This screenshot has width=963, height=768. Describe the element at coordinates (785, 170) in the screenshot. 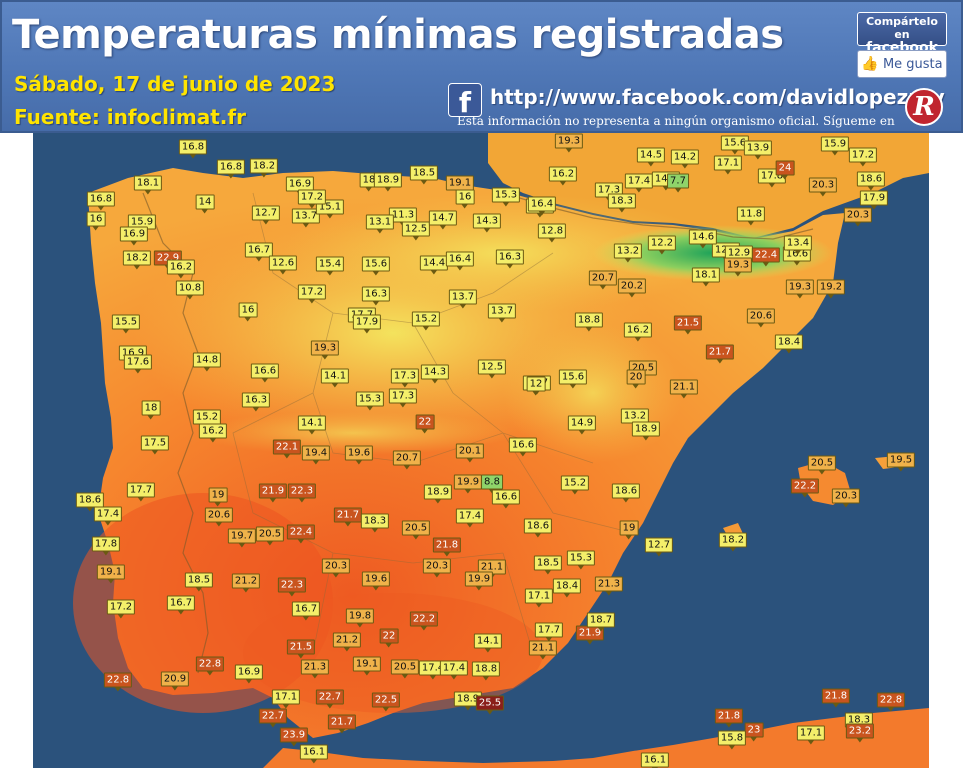

I see `temperature-station-label: 24` at that location.